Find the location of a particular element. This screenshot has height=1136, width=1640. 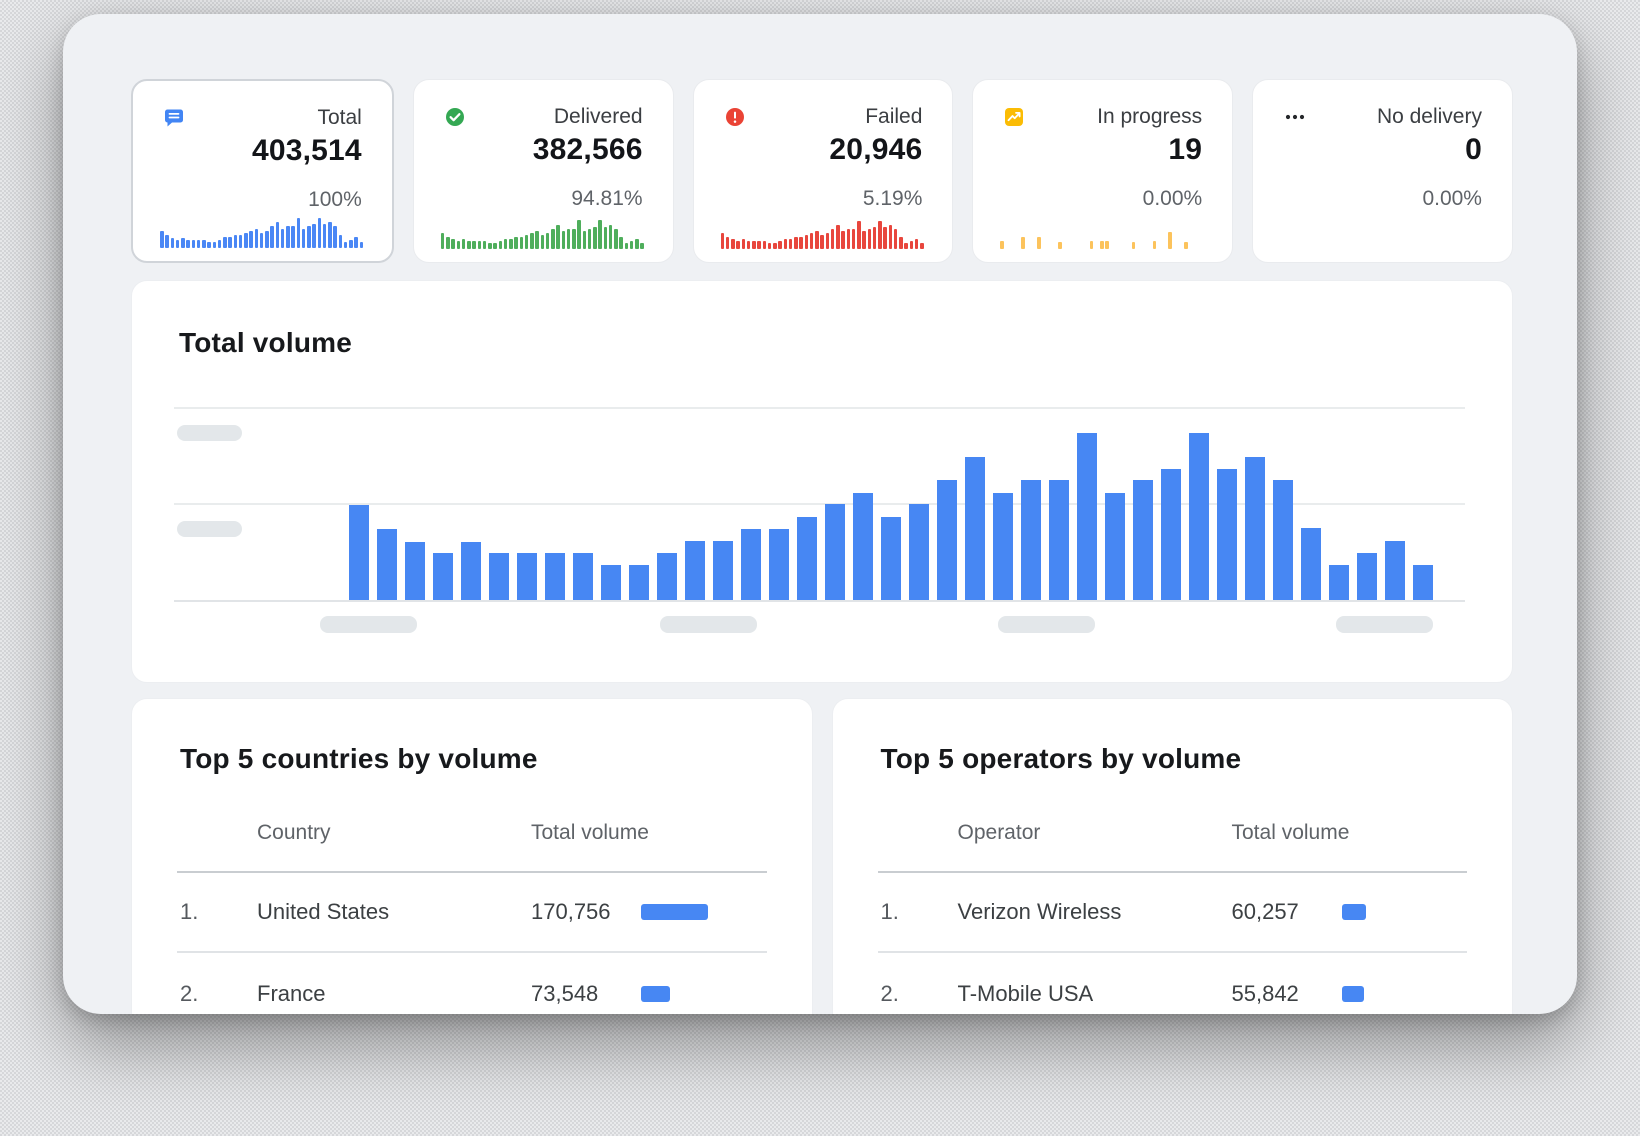

row-name: T-Mobile USA is located at coordinates (1025, 993).